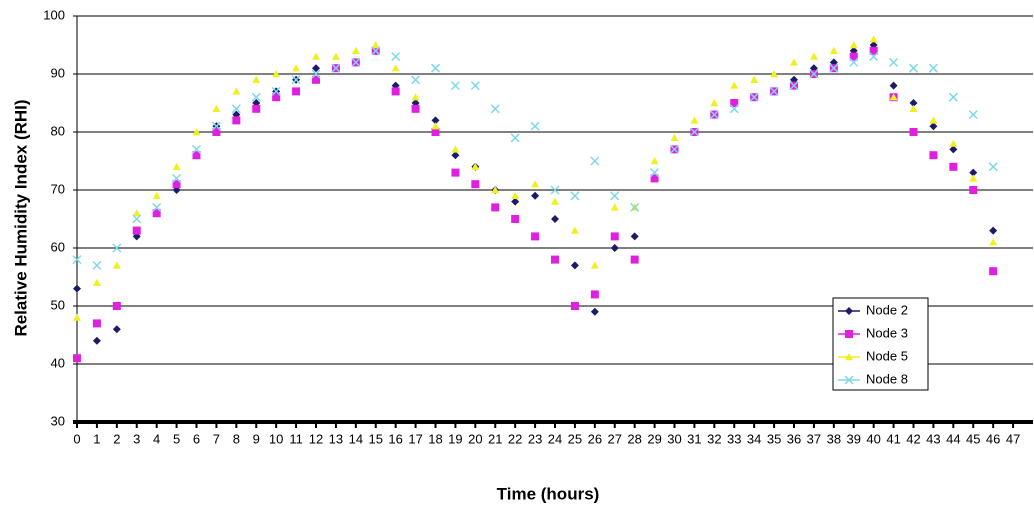 This screenshot has height=509, width=1034. What do you see at coordinates (880, 344) in the screenshot?
I see `legend: Node 2 Node 3 Node 5 Node 8` at bounding box center [880, 344].